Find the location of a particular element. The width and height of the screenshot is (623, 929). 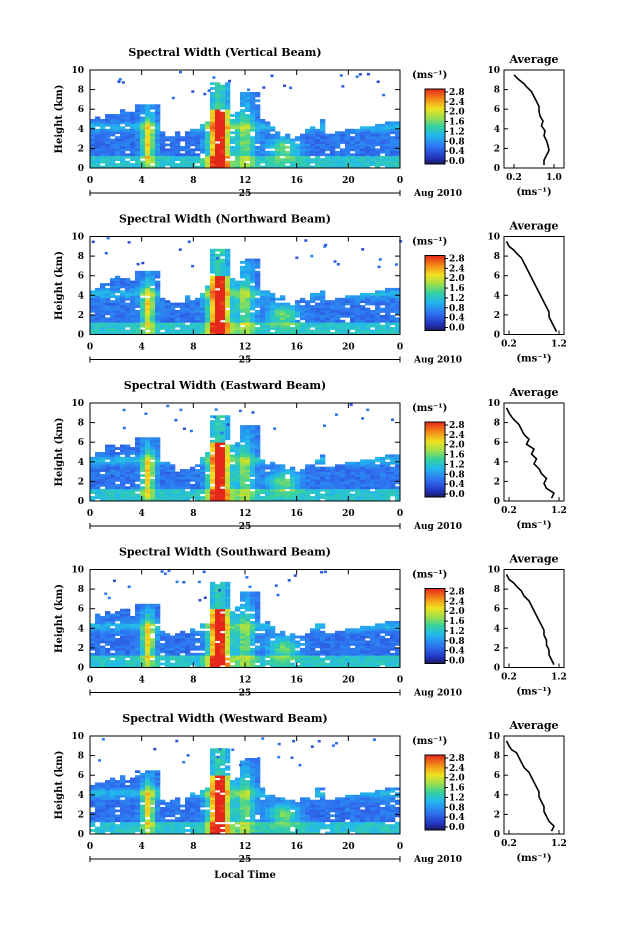

date-label: Aug 2010 is located at coordinates (437, 527).